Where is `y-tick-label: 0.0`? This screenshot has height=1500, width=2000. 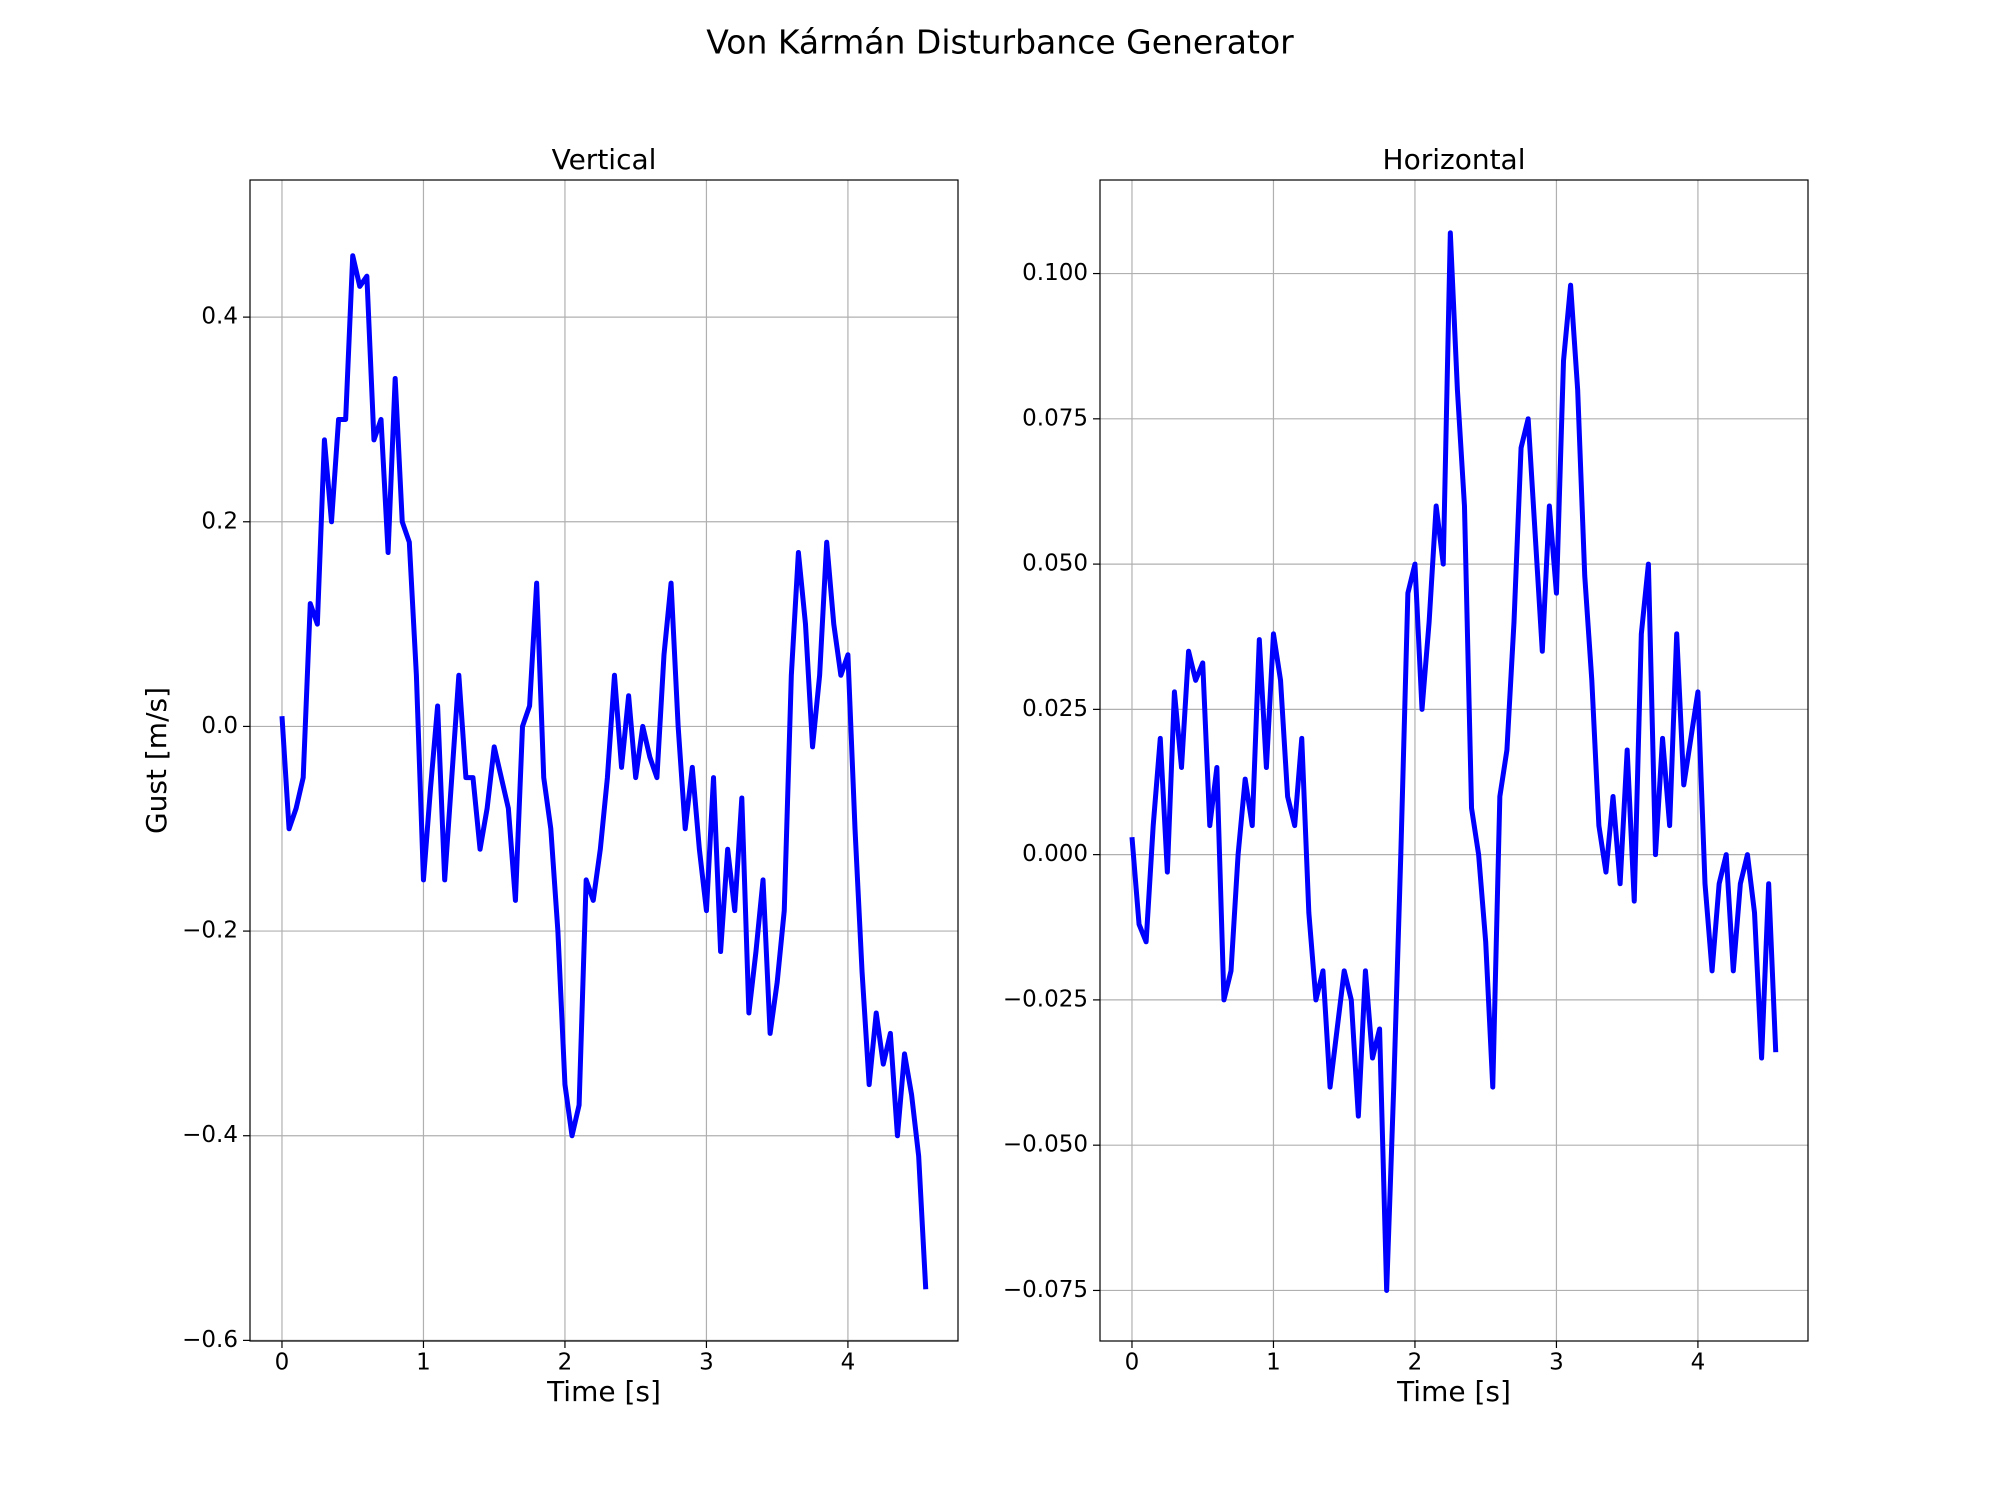
y-tick-label: 0.0 is located at coordinates (219, 726).